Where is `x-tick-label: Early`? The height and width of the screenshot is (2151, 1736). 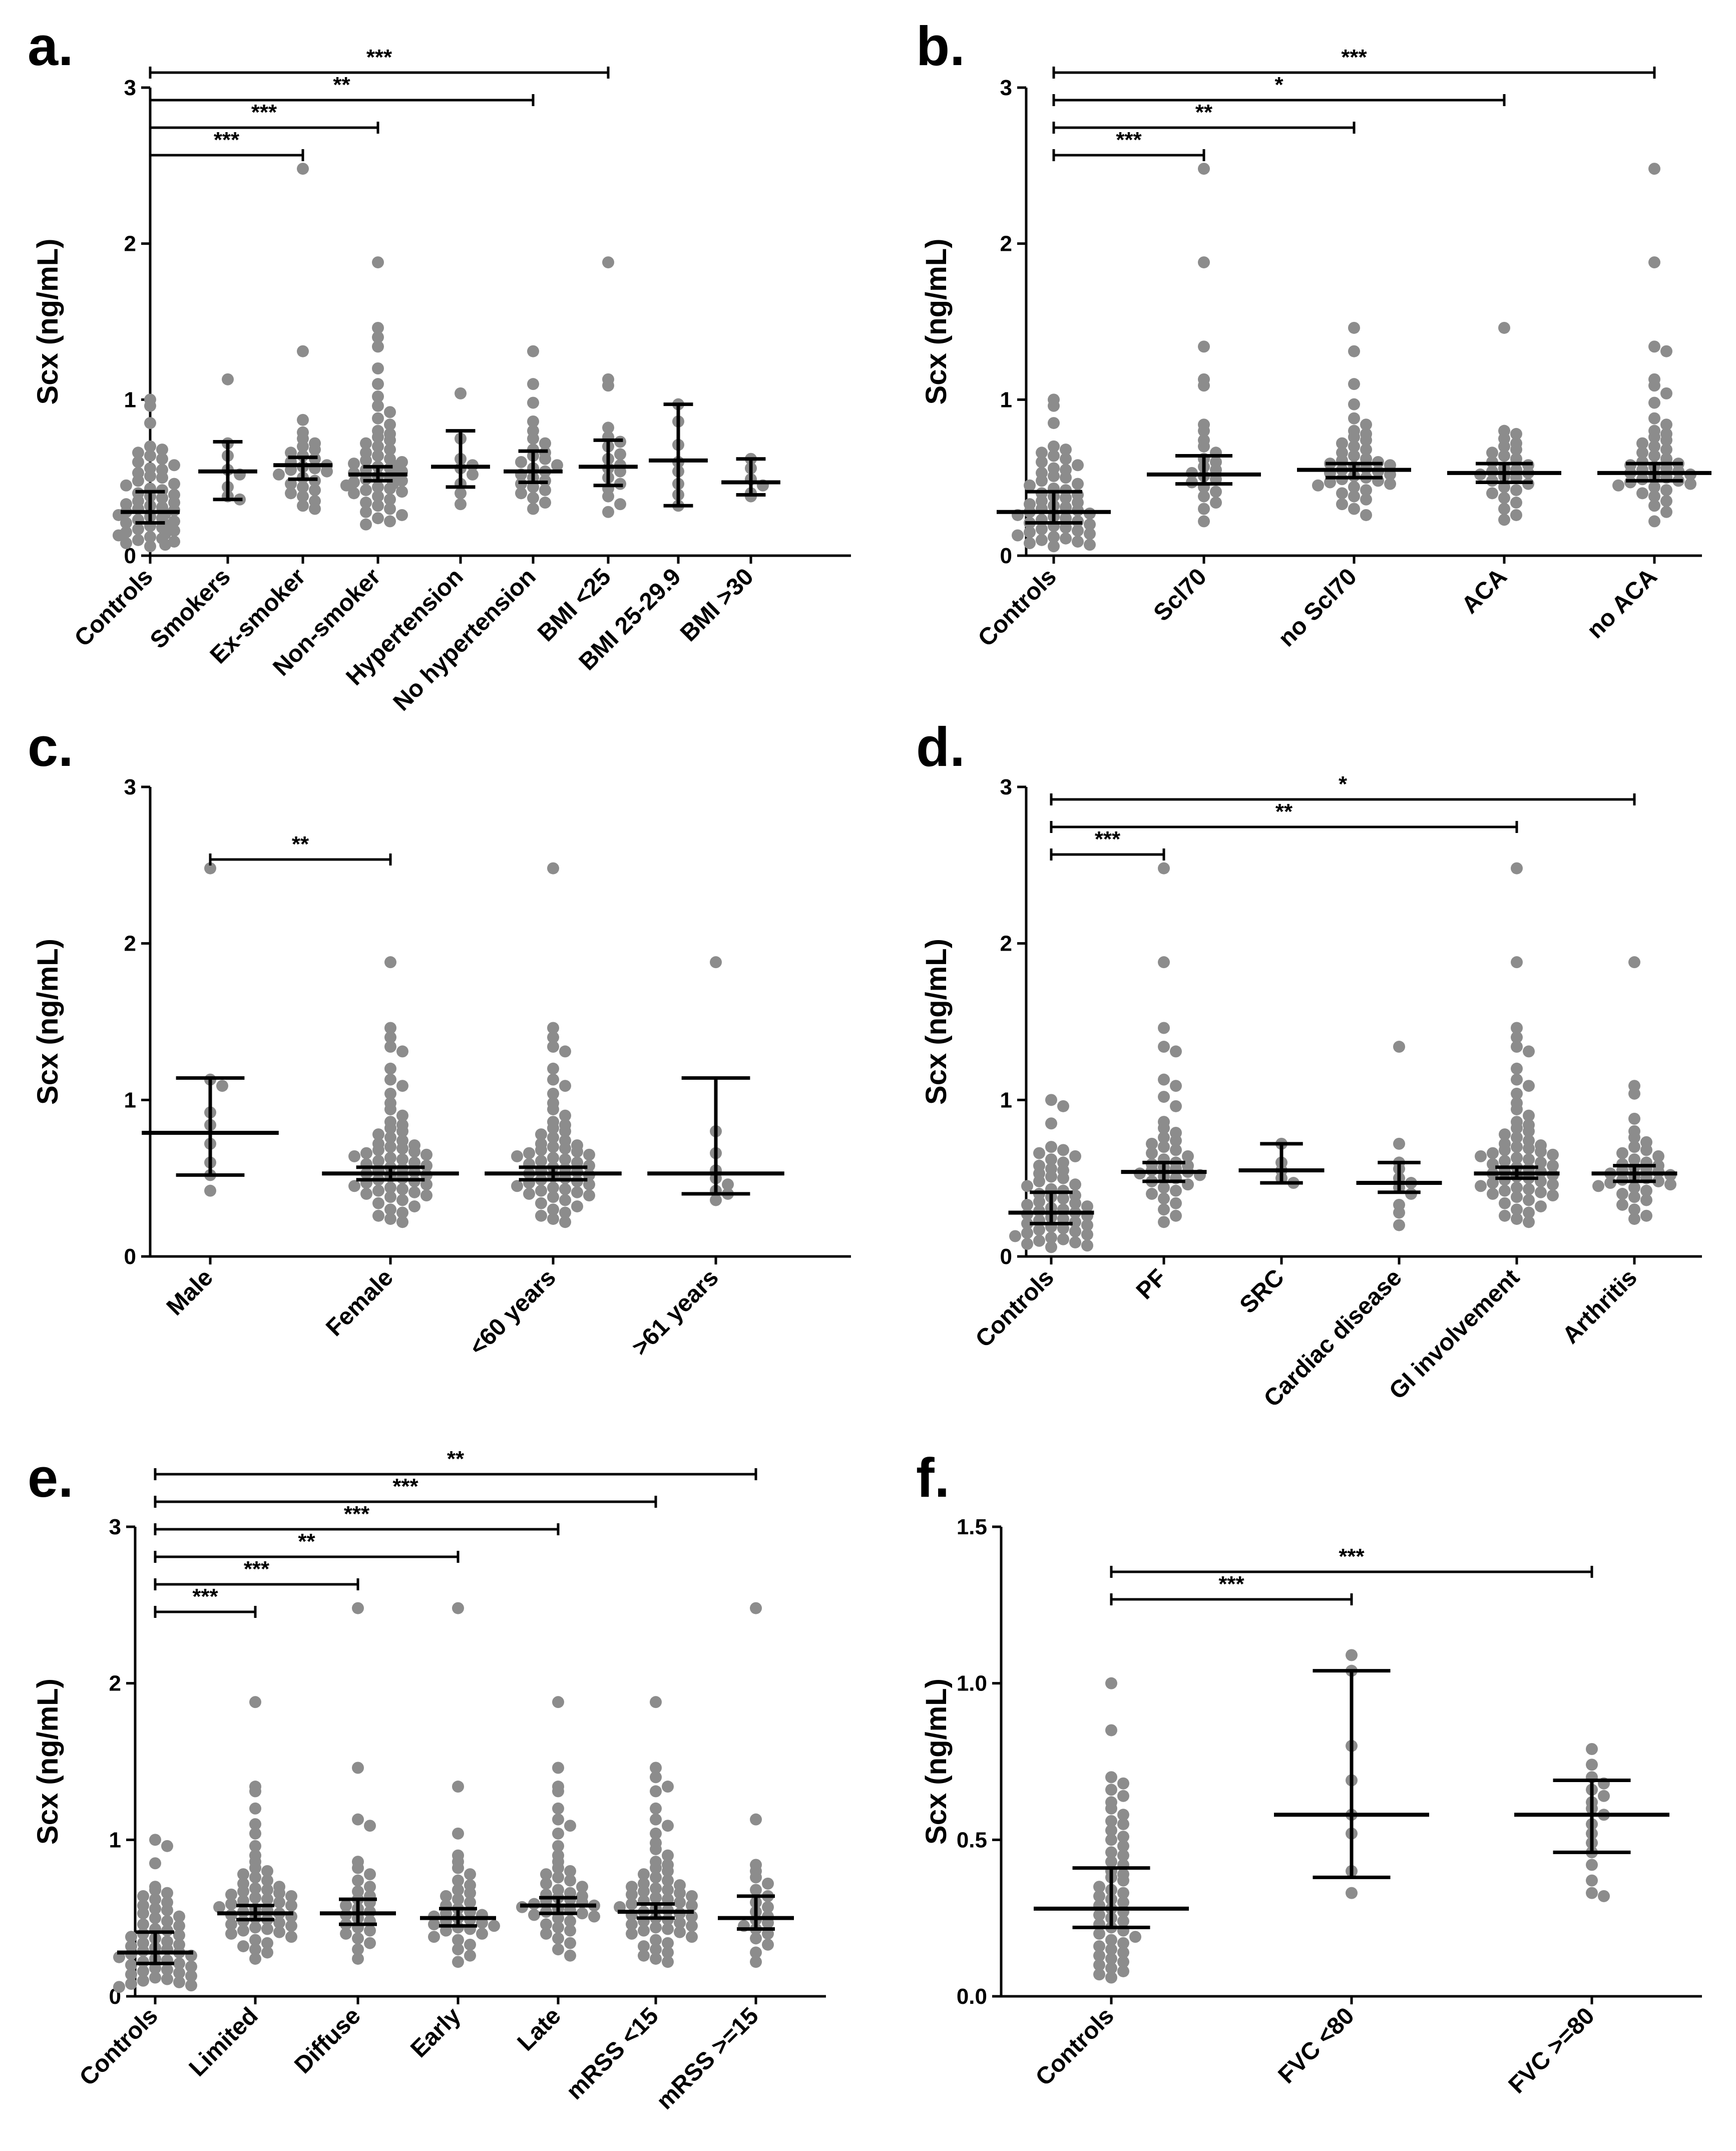 x-tick-label: Early is located at coordinates (435, 2032).